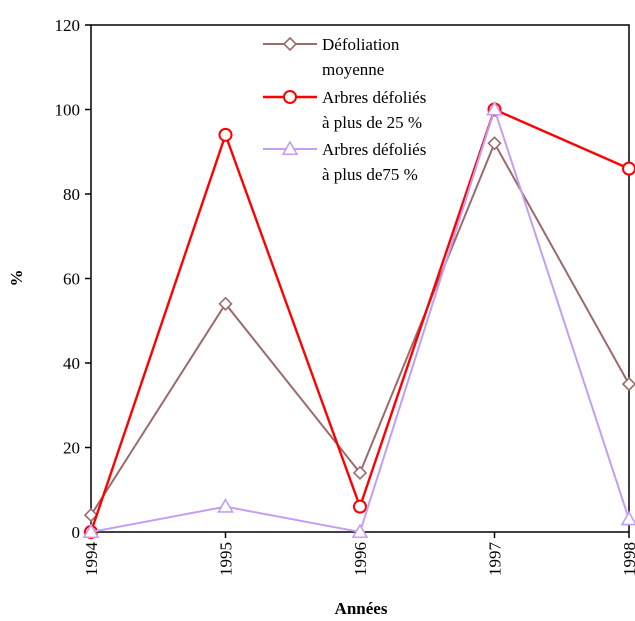 The width and height of the screenshot is (635, 621). What do you see at coordinates (76, 532) in the screenshot?
I see `y-tick-label: 0` at bounding box center [76, 532].